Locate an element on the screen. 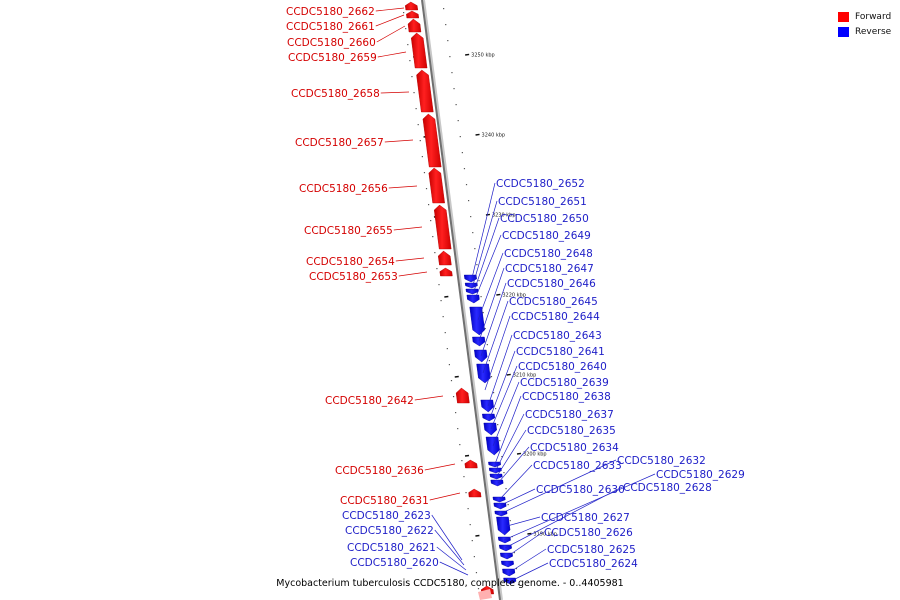 Image resolution: width=900 pixels, height=600 pixels. gene-label: CCDC5180_2653 is located at coordinates (353, 277).